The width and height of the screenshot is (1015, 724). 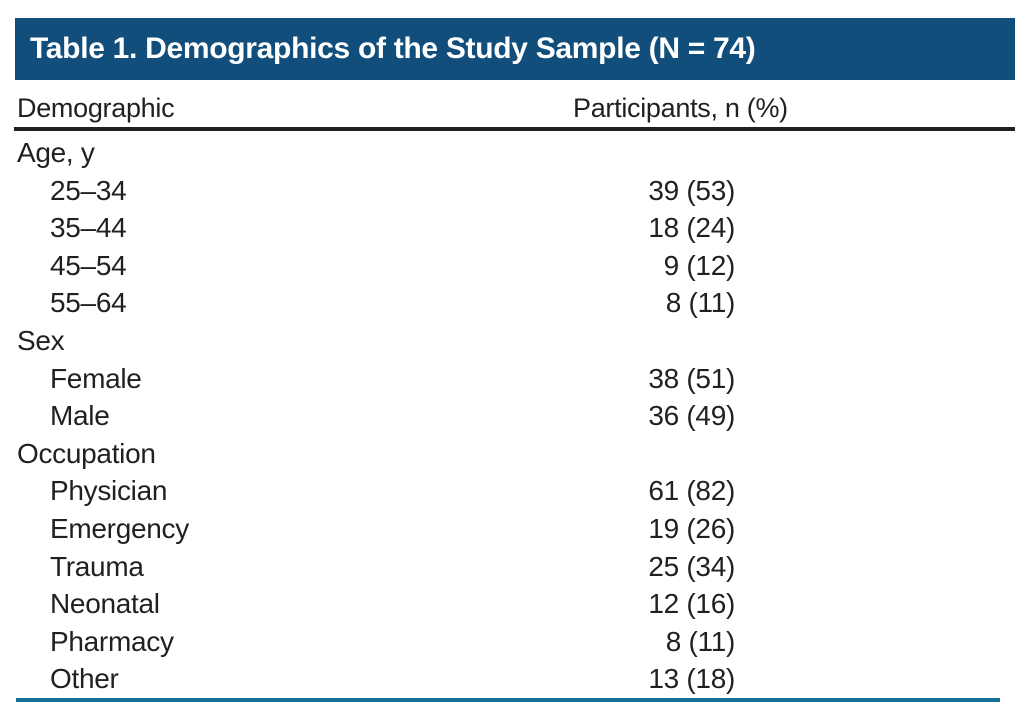 I want to click on row-label: Male, so click(x=80, y=416).